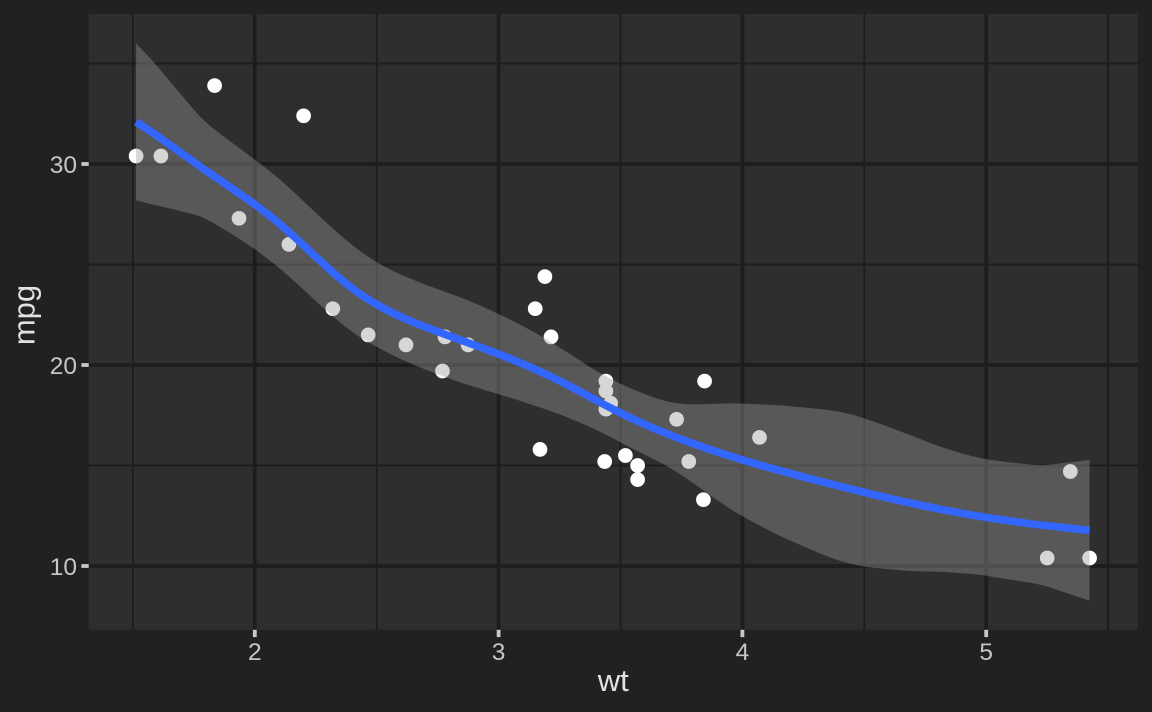 Image resolution: width=1152 pixels, height=712 pixels. Describe the element at coordinates (743, 652) in the screenshot. I see `svg-text: 4` at that location.